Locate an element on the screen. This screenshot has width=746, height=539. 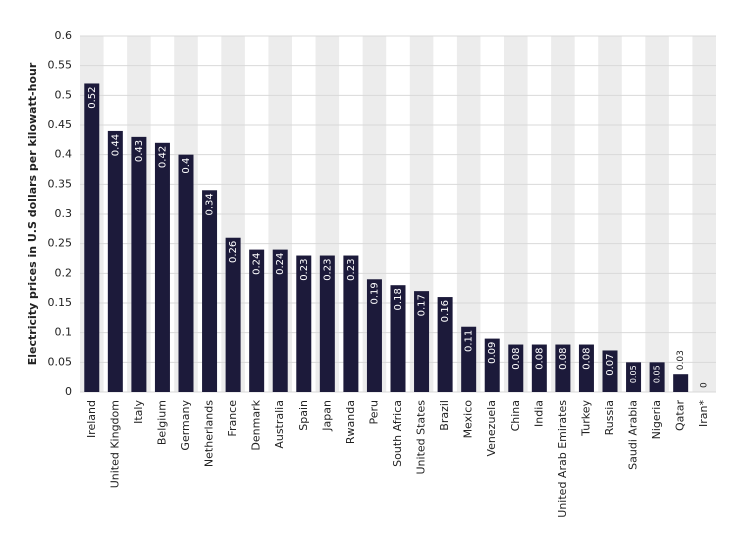
x-tick-label: South Africa is located at coordinates (397, 433).